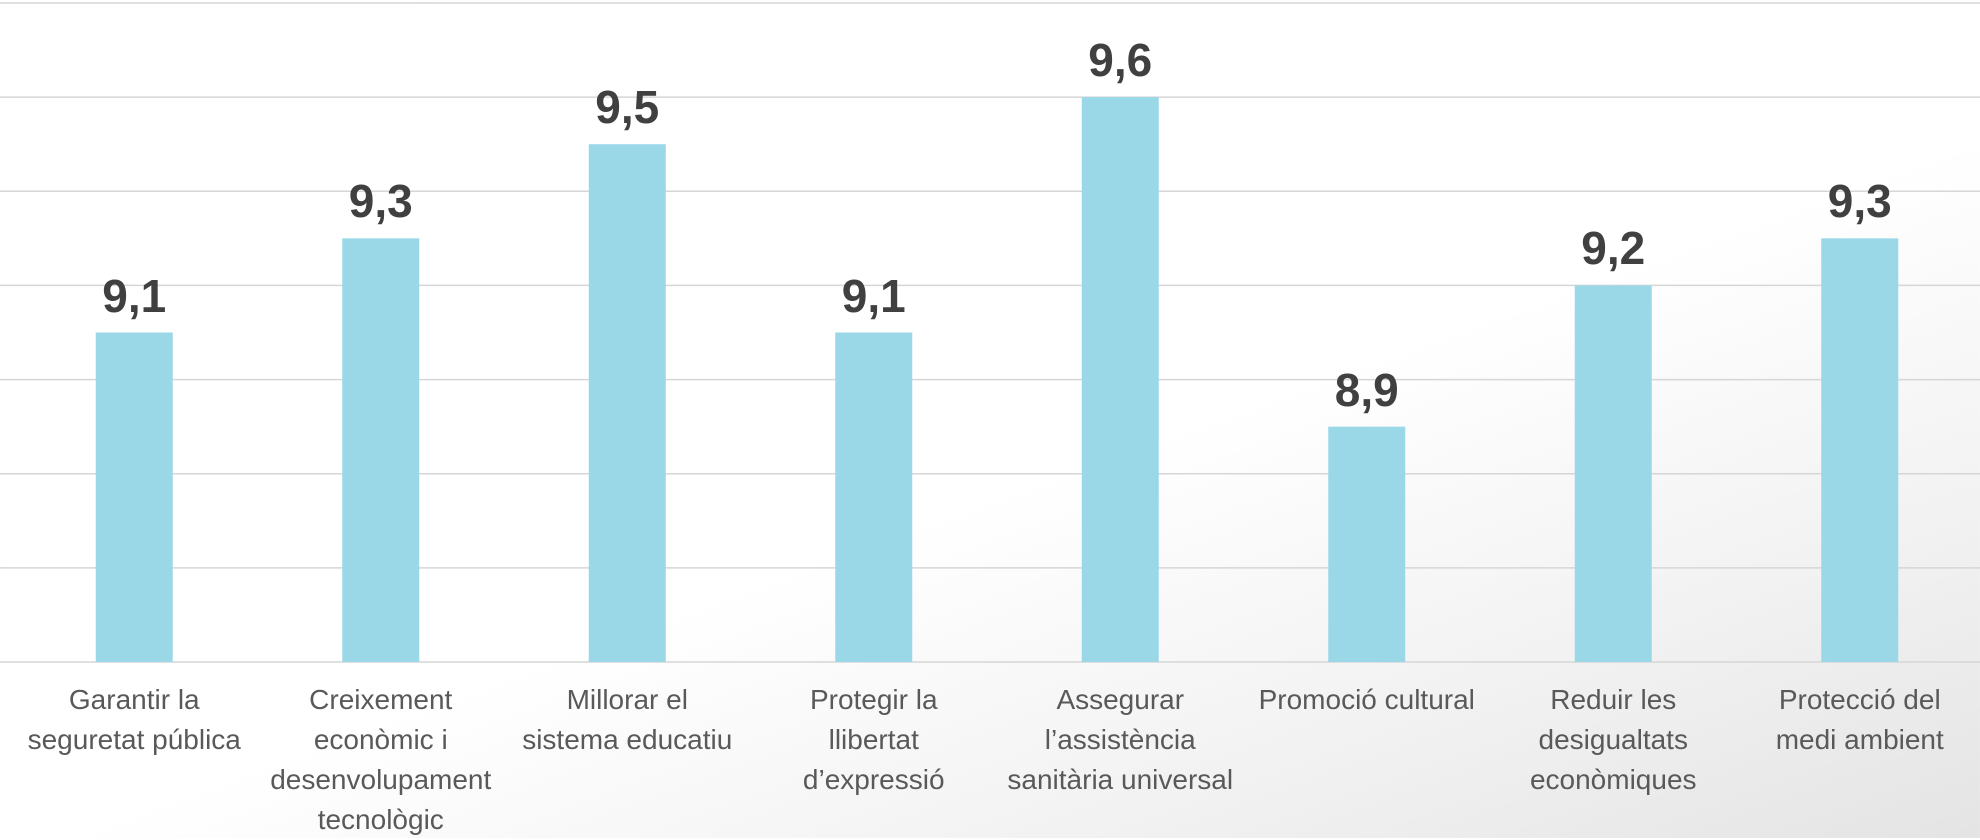 The height and width of the screenshot is (840, 1980). What do you see at coordinates (1613, 248) in the screenshot?
I see `value-label: 9,2` at bounding box center [1613, 248].